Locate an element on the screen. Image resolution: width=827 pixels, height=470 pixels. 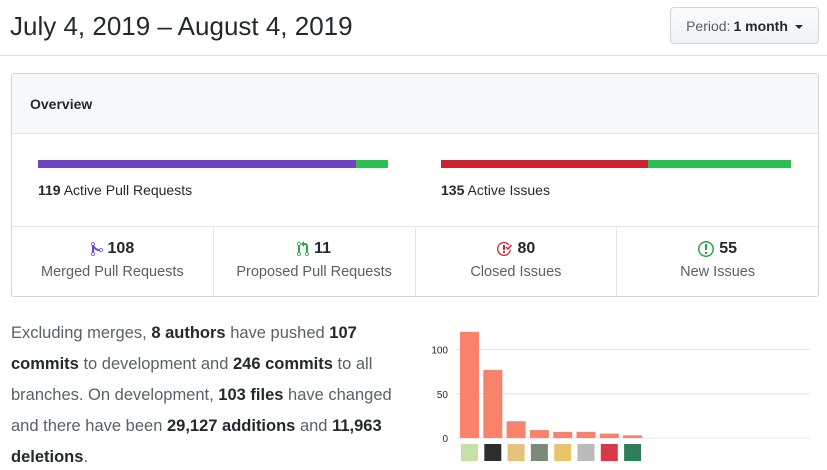
proposed-pr-value: 11 is located at coordinates (323, 248).